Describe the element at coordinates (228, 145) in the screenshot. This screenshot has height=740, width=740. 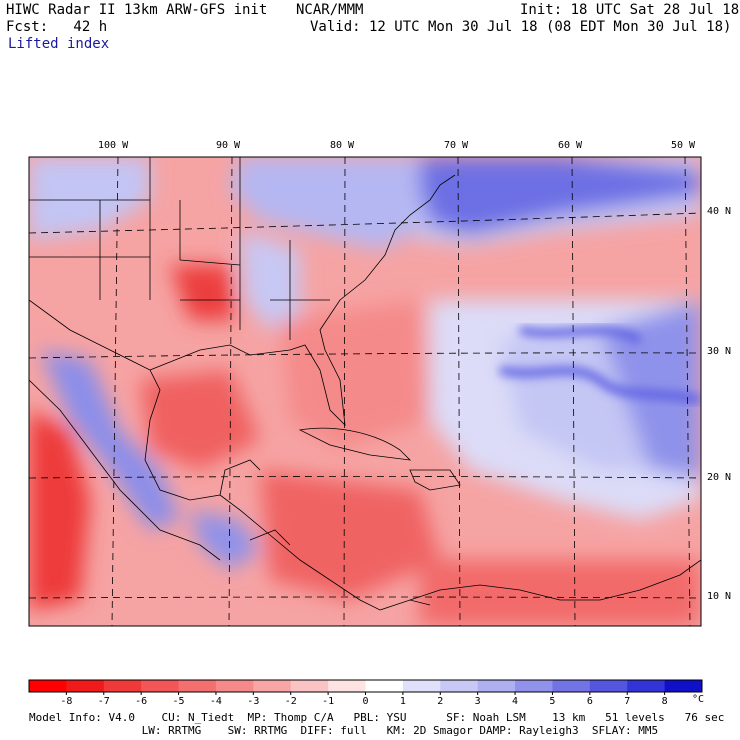
I see `lon-label-90w: 90 W` at that location.